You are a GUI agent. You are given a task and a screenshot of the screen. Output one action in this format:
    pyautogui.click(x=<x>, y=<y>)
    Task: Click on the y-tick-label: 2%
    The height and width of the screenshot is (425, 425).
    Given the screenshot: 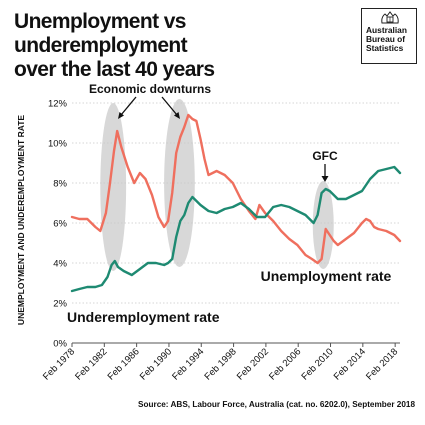 What is the action you would take?
    pyautogui.click(x=60, y=304)
    